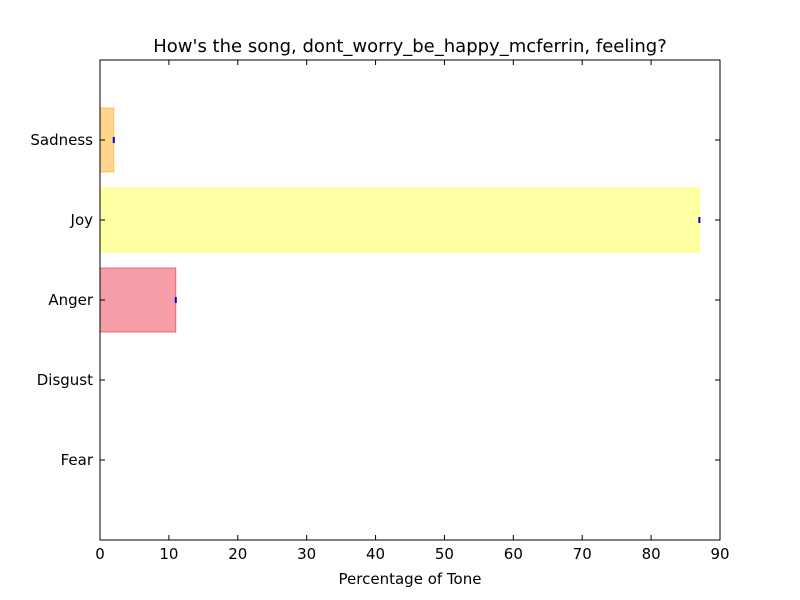  Describe the element at coordinates (410, 579) in the screenshot. I see `x-axis-label: Percentage of Tone` at that location.